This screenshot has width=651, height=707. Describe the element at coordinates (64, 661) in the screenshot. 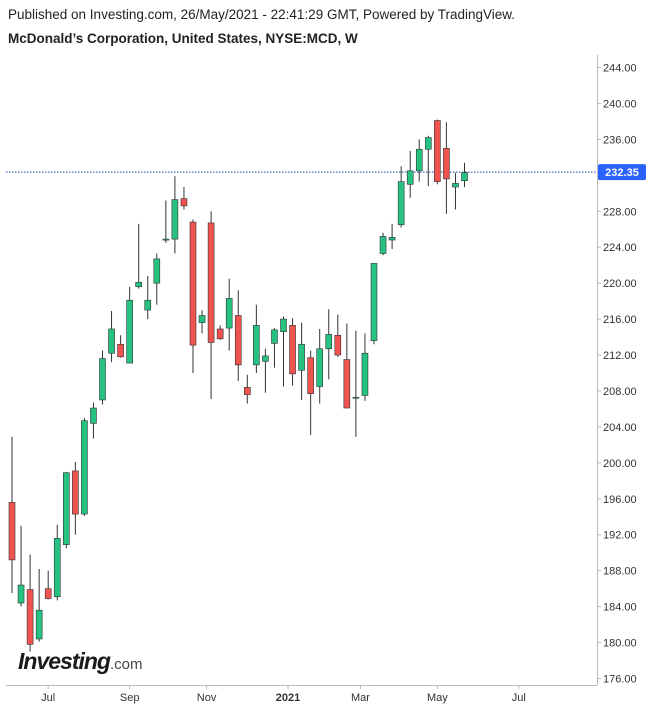

I see `logo-main-text: Investing` at that location.